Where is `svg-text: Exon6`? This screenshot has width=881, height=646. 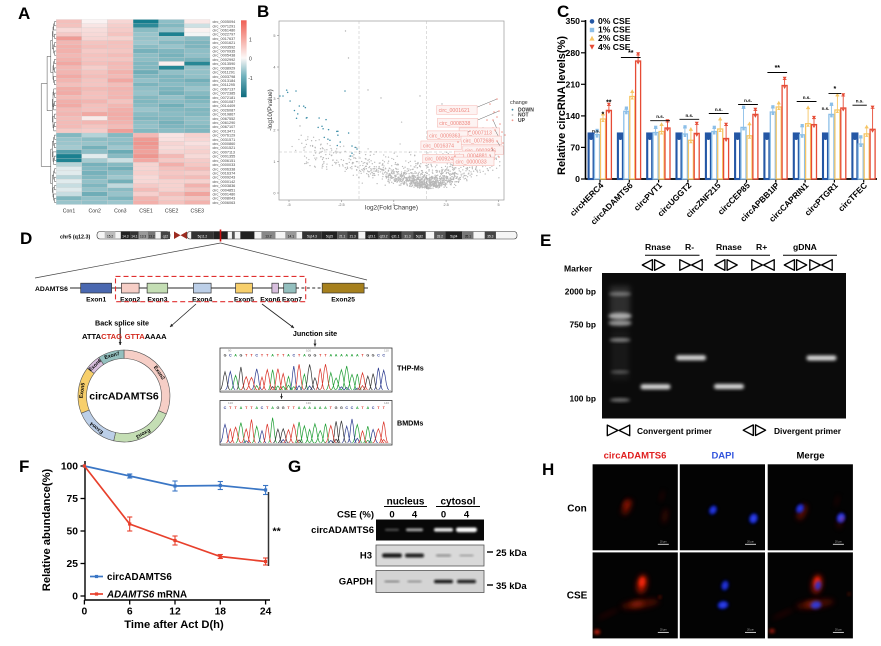 svg-text: Exon6 is located at coordinates (270, 299).